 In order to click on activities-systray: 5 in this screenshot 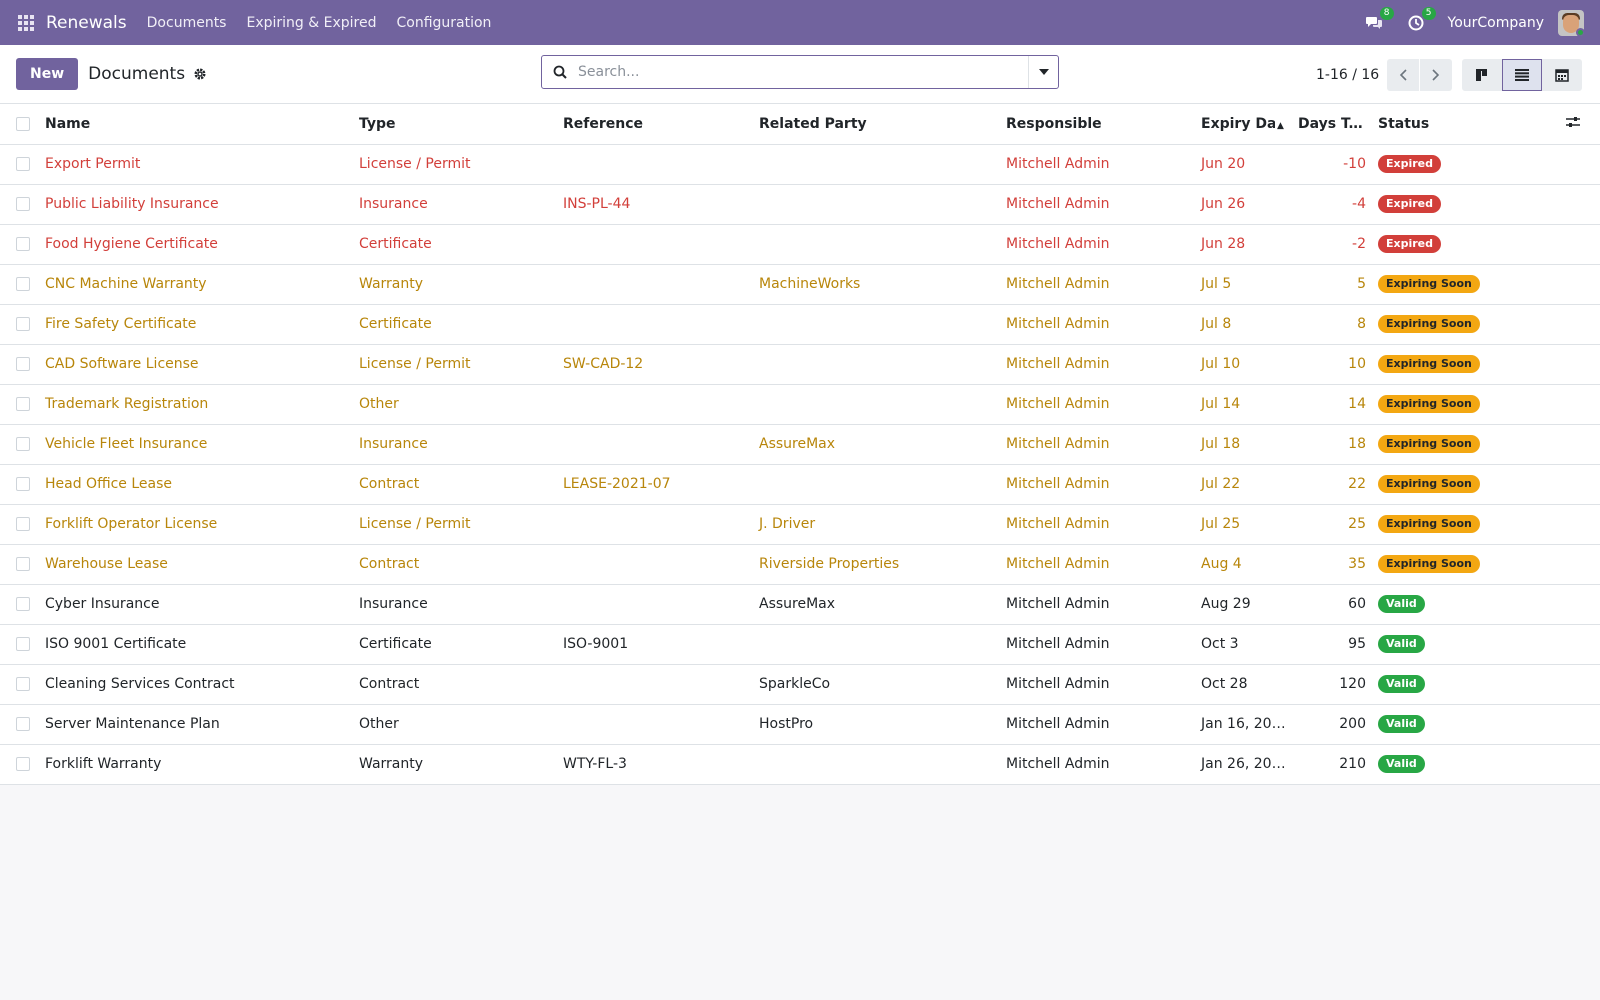, I will do `click(1421, 19)`.